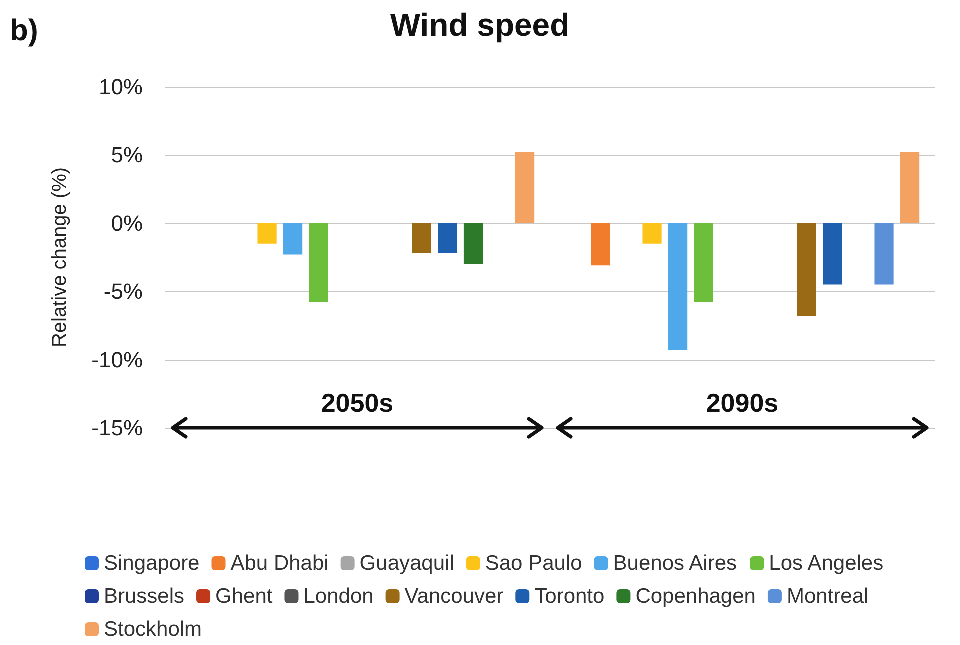  Describe the element at coordinates (357, 403) in the screenshot. I see `x-tick-label: 2050s` at that location.